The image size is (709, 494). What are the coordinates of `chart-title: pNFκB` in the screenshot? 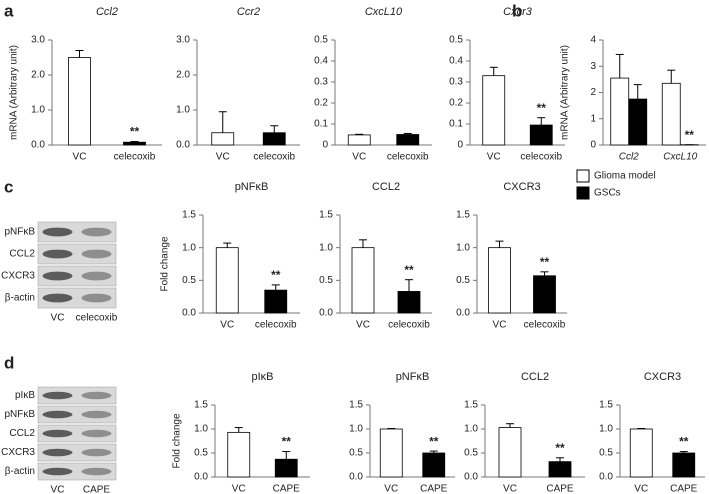 It's located at (413, 377).